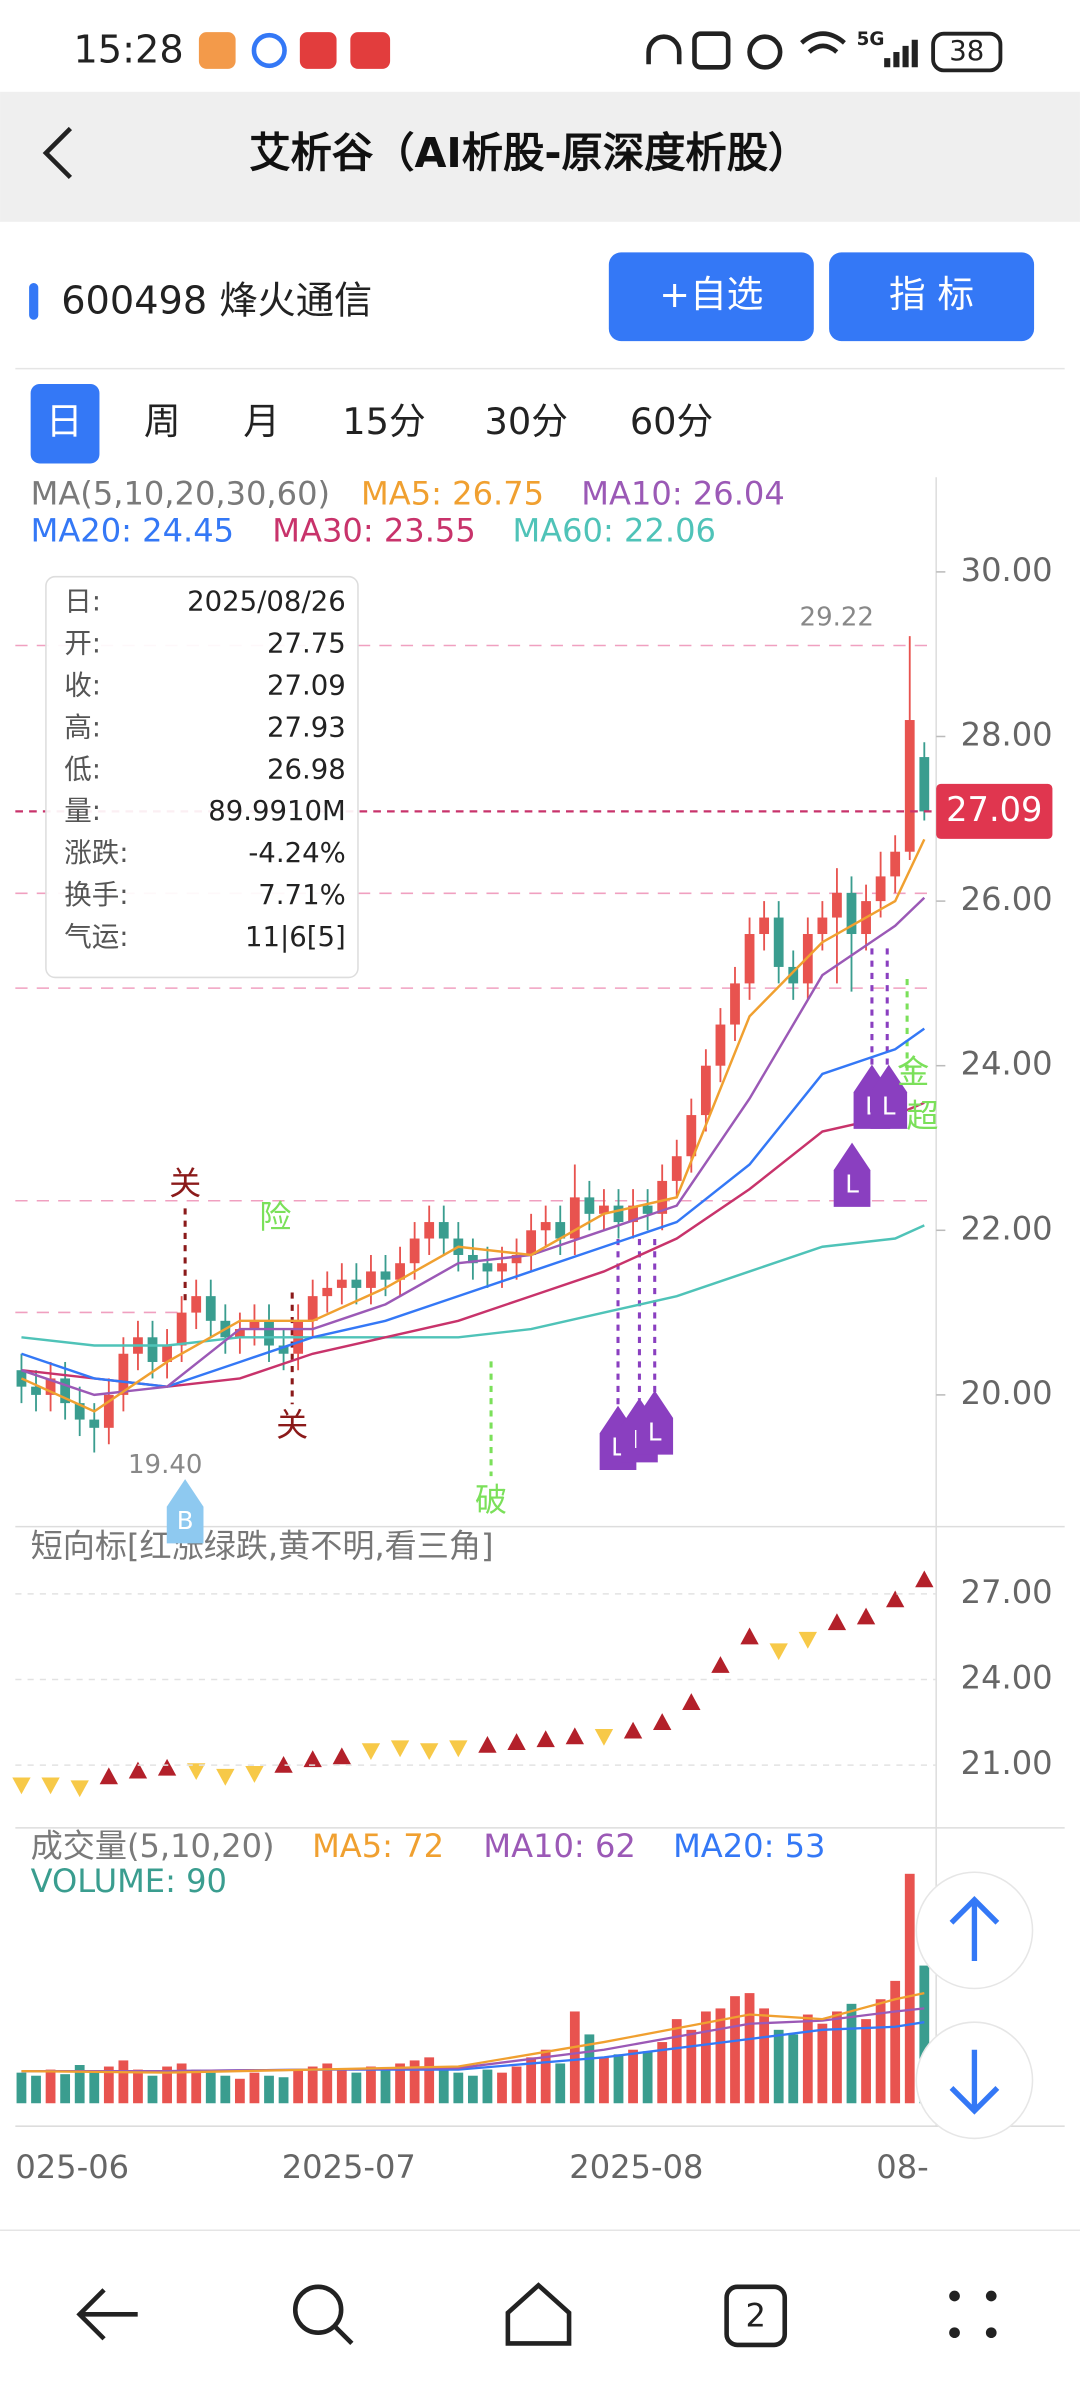 Image resolution: width=1080 pixels, height=2400 pixels. I want to click on nav-menu, so click(973, 2314).